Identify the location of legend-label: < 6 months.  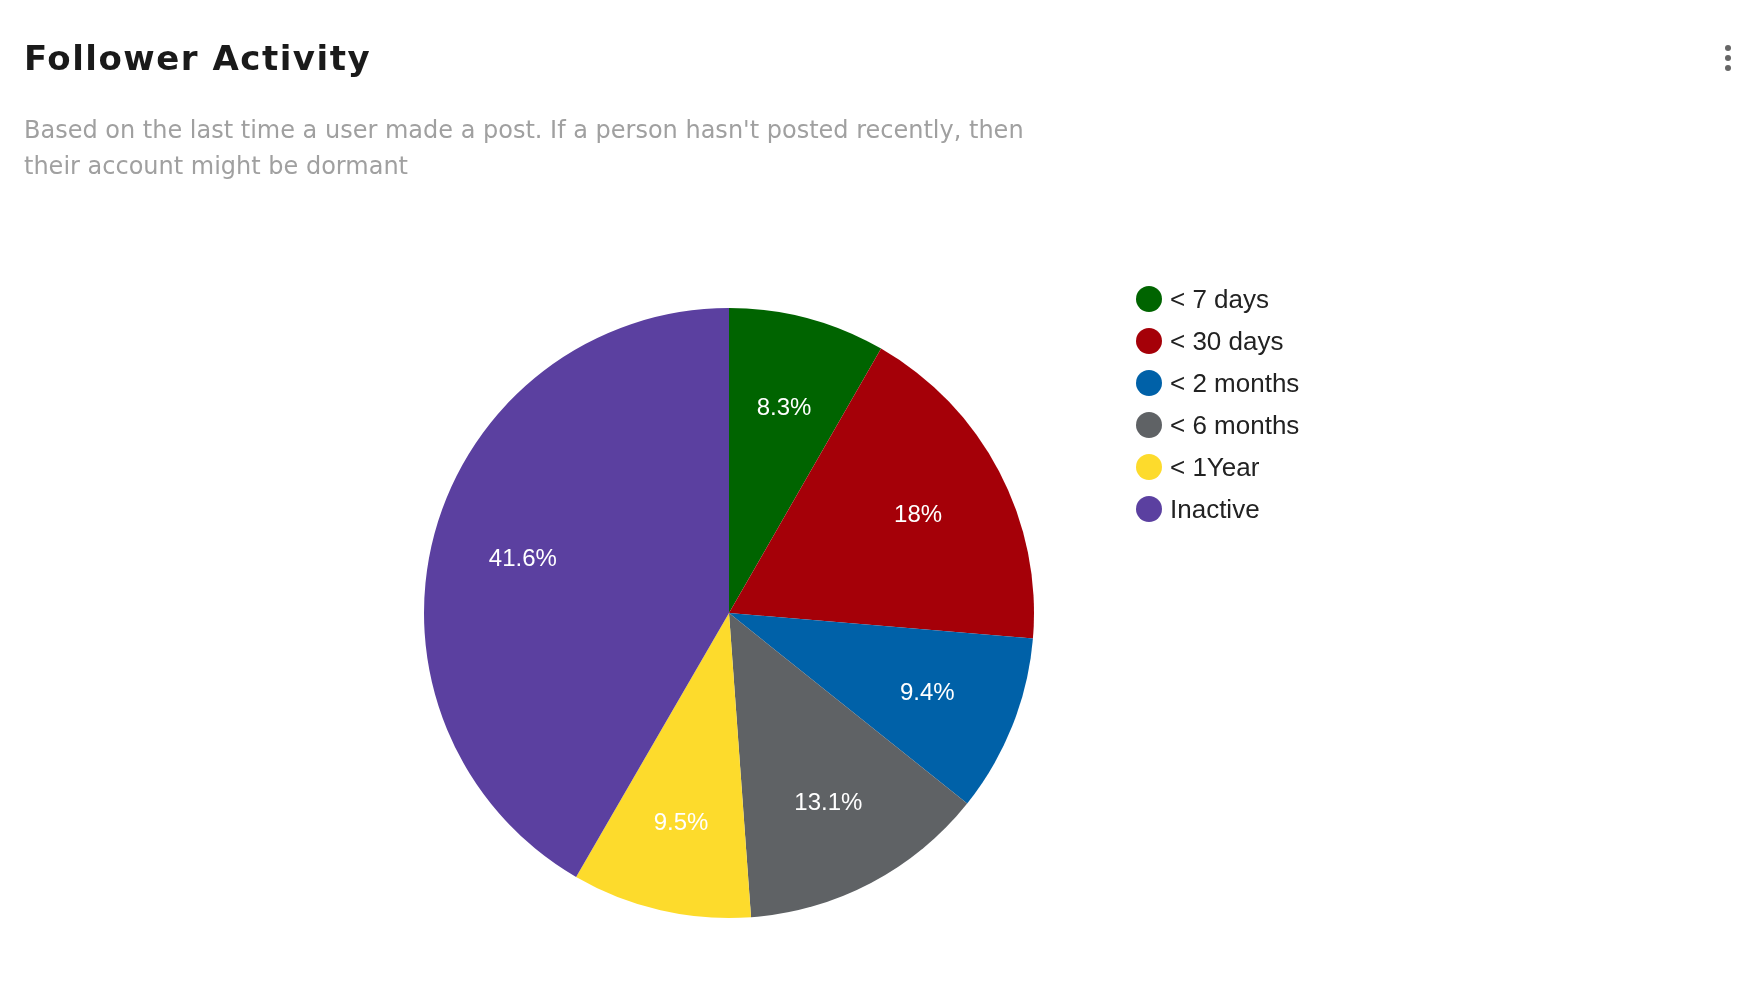
(1235, 425).